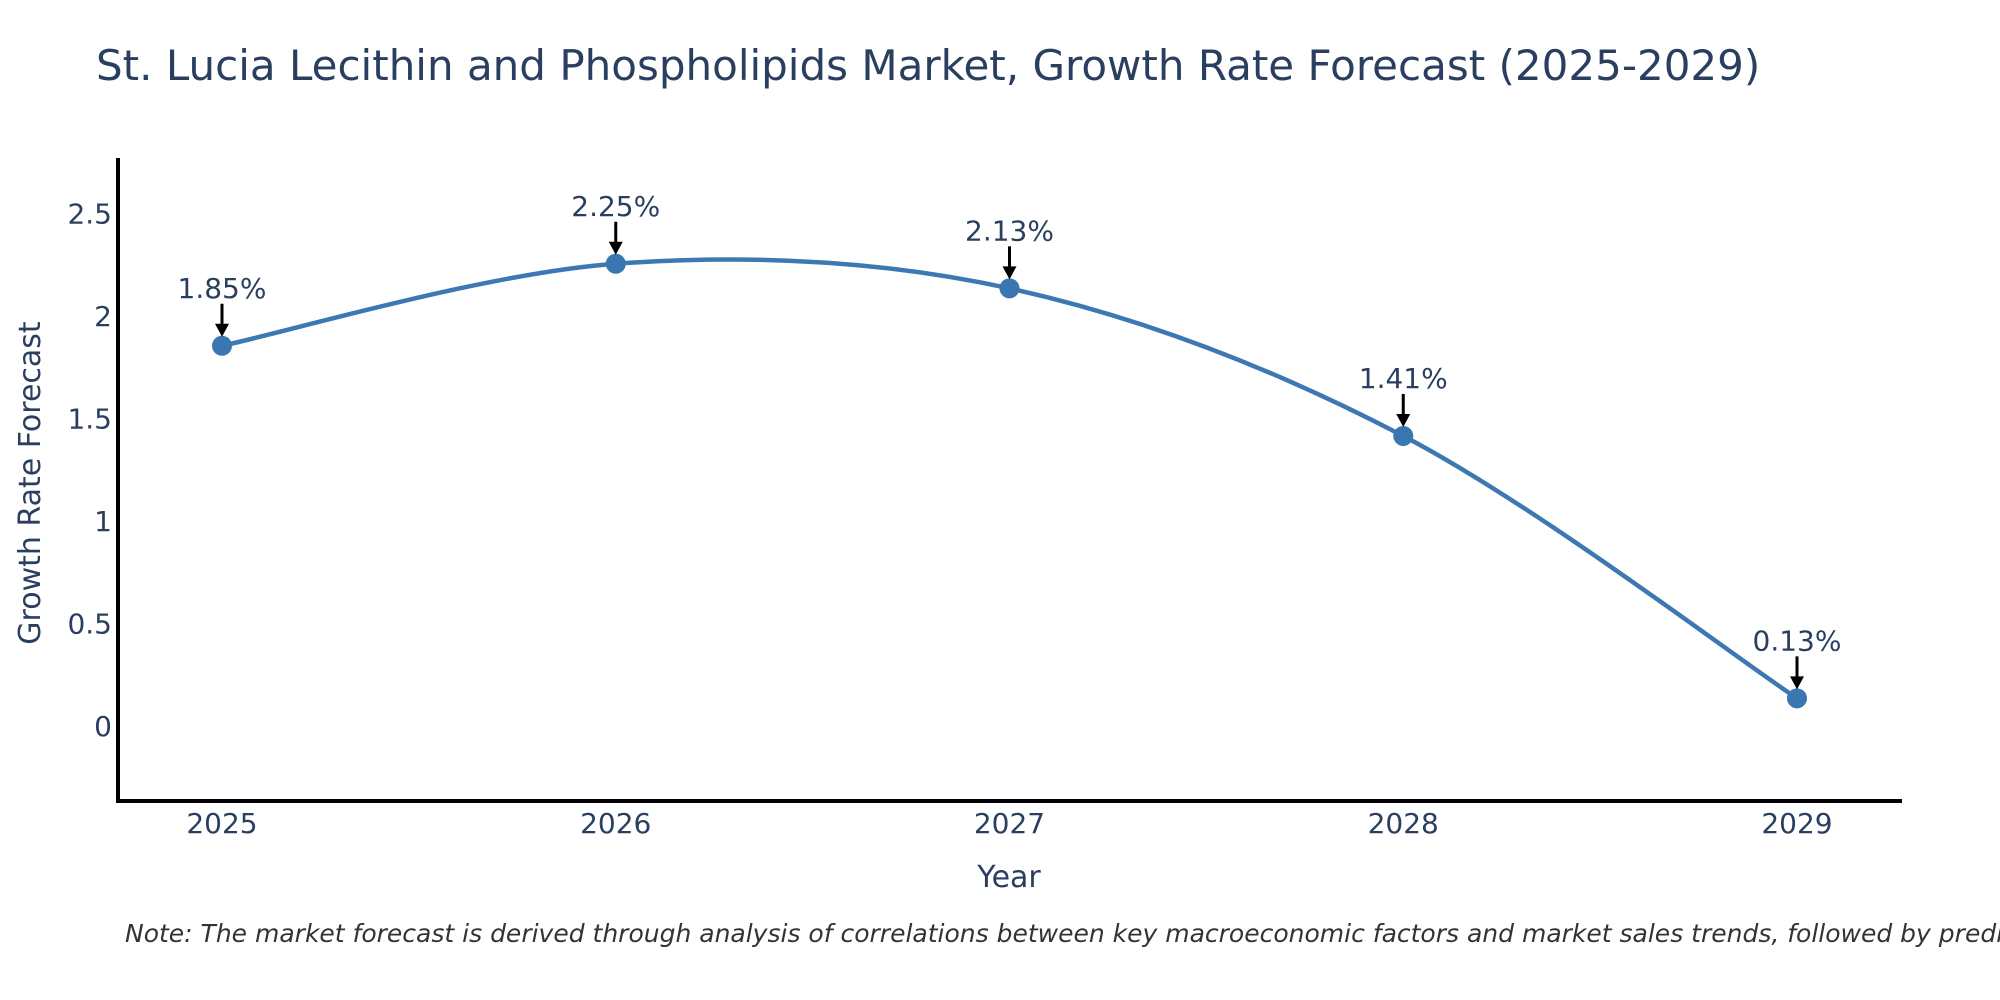  Describe the element at coordinates (1403, 378) in the screenshot. I see `point-annotation-label: 1.41%` at that location.